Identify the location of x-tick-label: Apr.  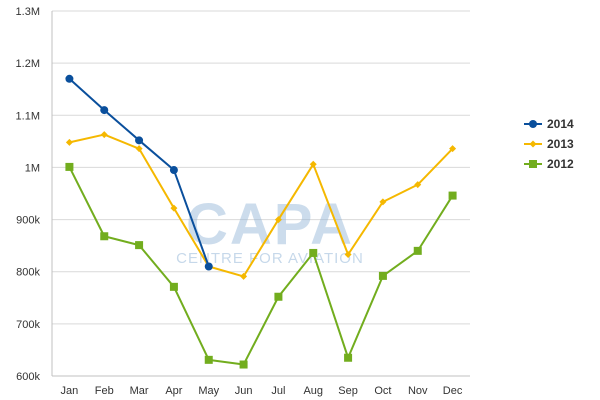
(173, 391).